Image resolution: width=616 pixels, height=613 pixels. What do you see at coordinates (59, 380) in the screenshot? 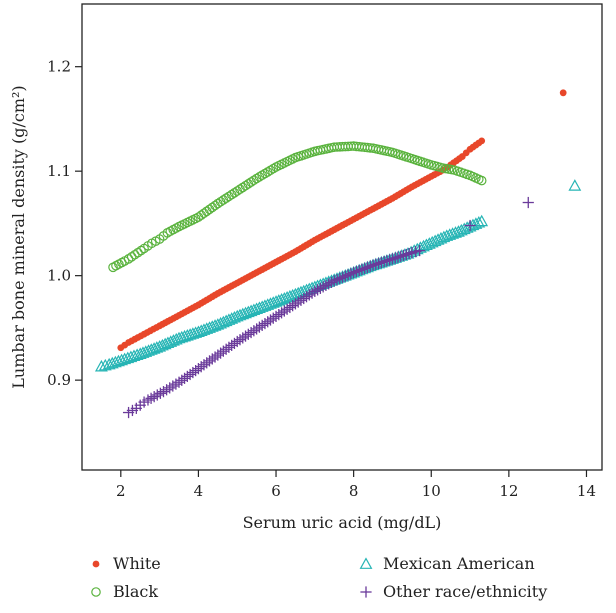
I see `y-tick-label: 0.9` at bounding box center [59, 380].